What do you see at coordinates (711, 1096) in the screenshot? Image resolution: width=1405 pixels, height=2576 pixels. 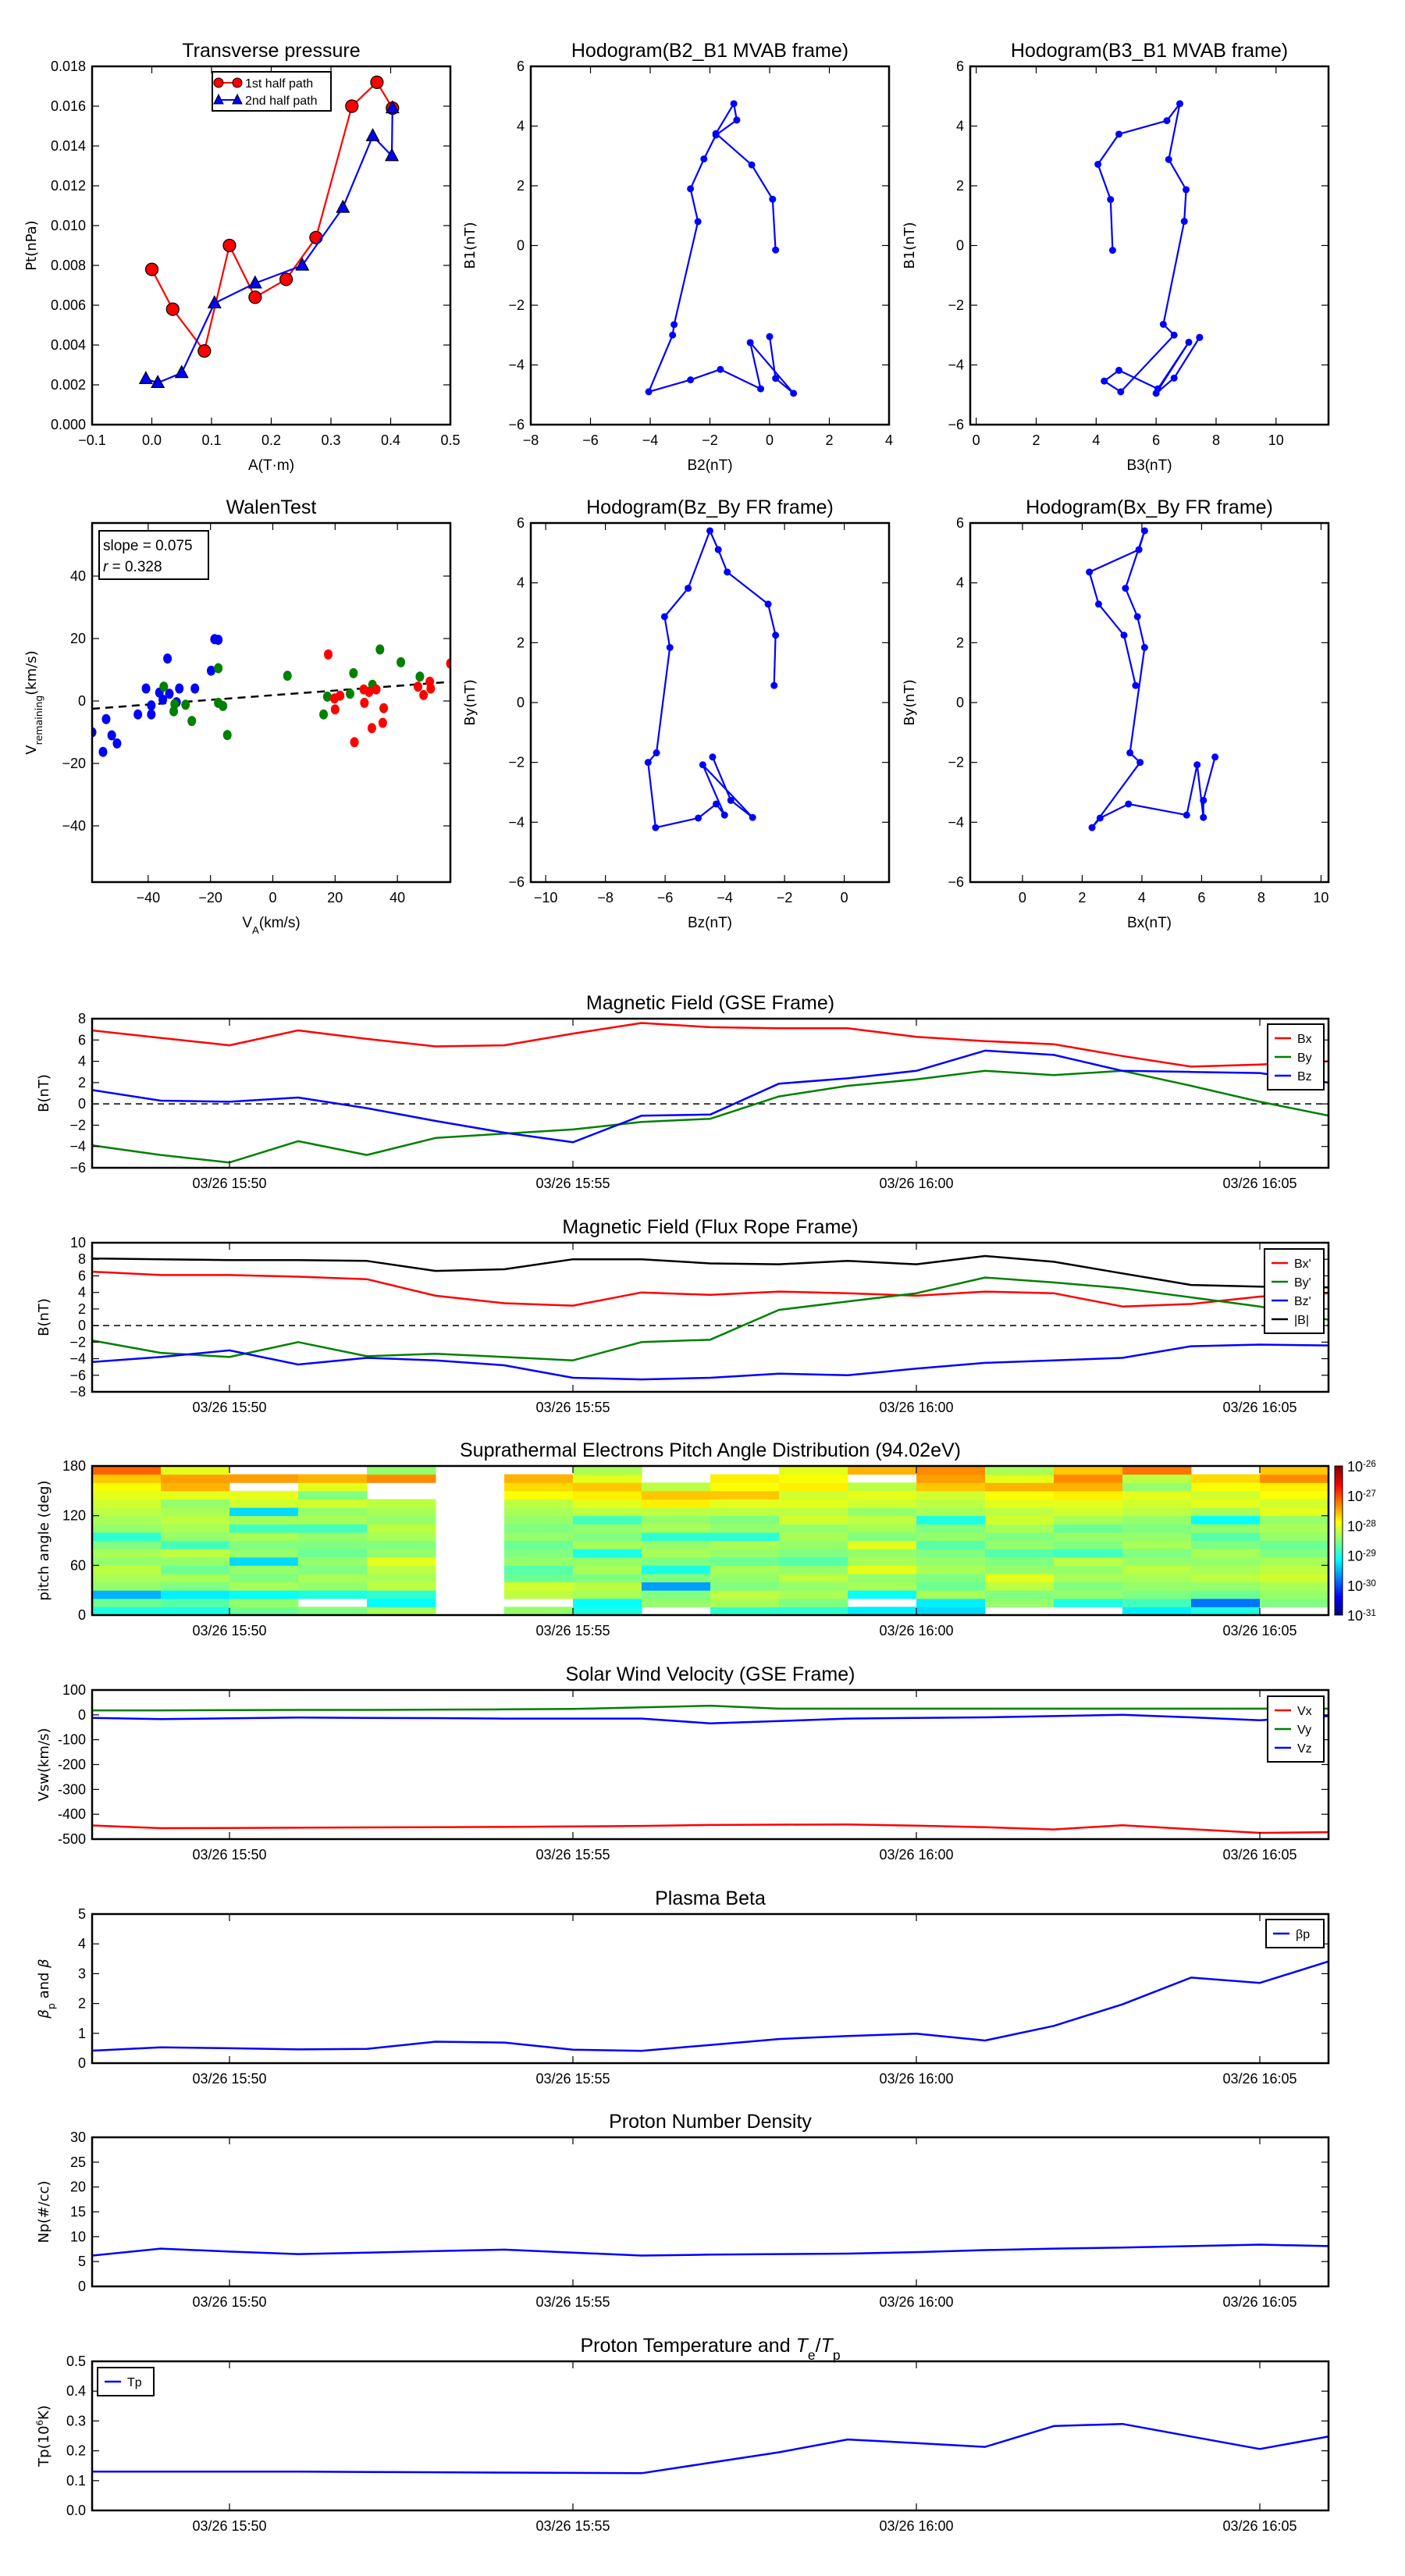 I see `series-line-bz` at bounding box center [711, 1096].